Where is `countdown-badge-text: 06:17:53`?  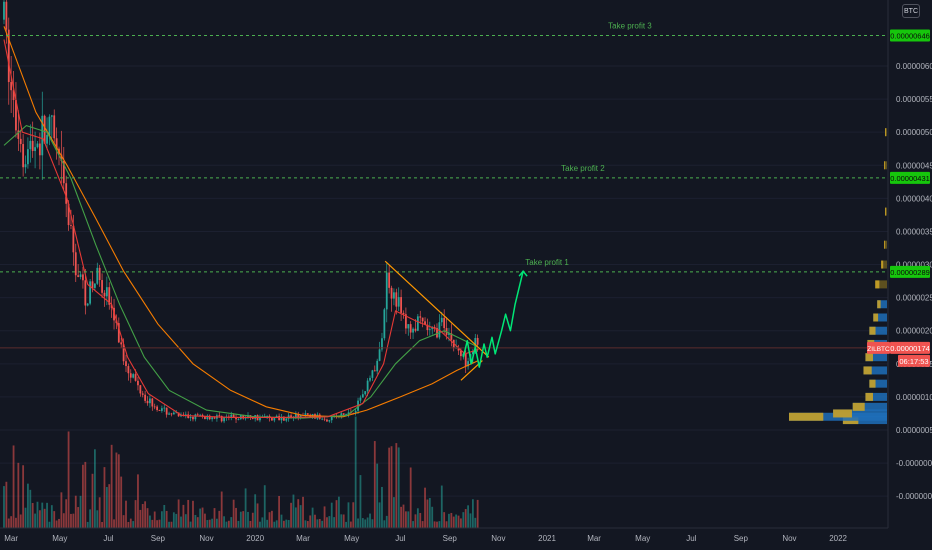 countdown-badge-text: 06:17:53 is located at coordinates (913, 361).